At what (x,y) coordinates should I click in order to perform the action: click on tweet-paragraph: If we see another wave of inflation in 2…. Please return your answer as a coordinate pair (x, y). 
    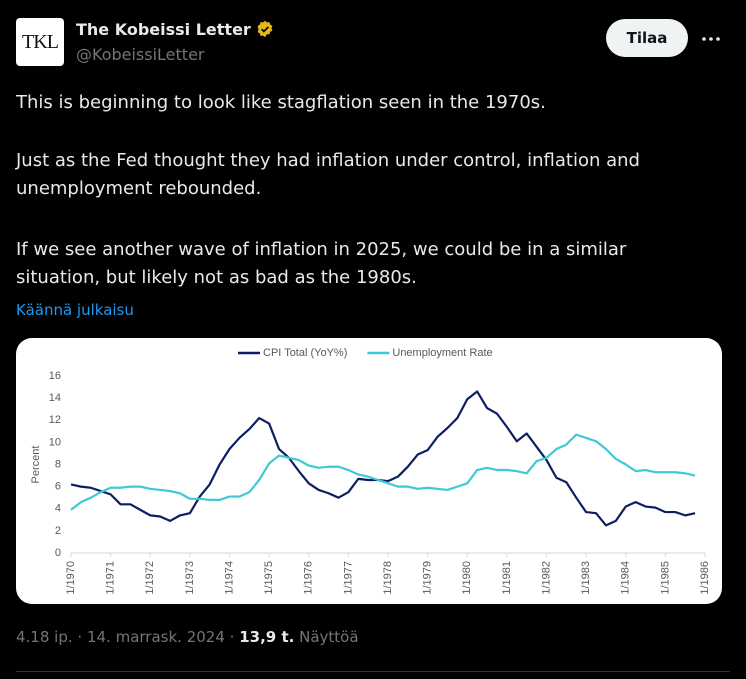
    Looking at the image, I should click on (321, 263).